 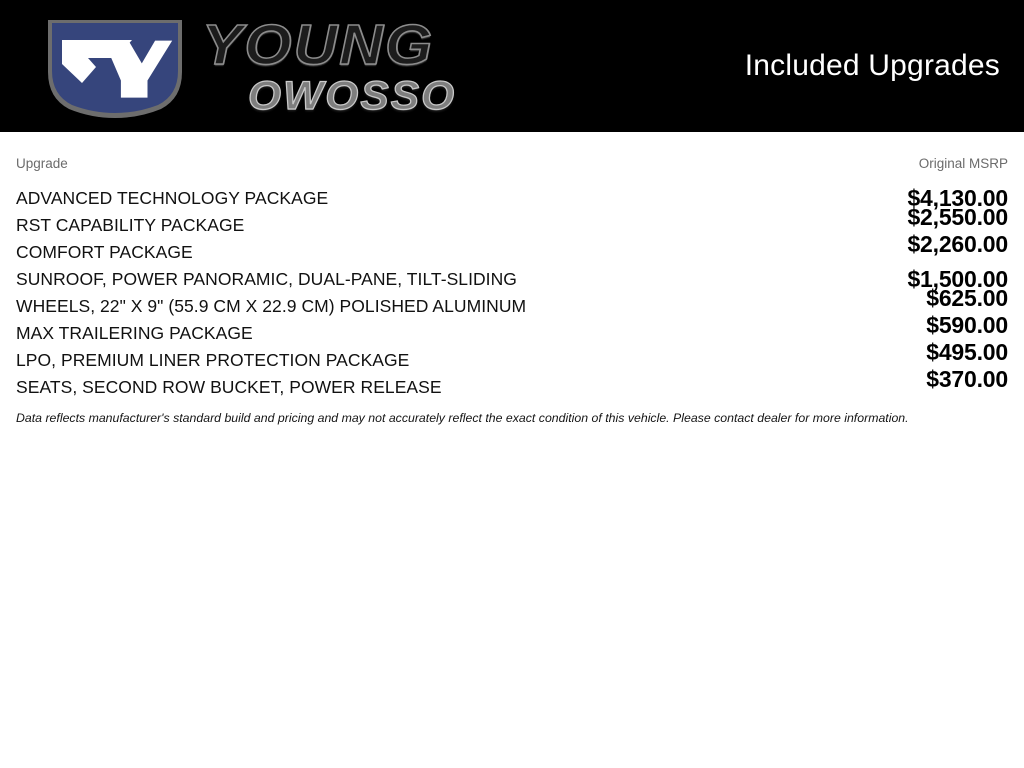 I want to click on table-header: Upgrade Original MSRP, so click(x=512, y=158).